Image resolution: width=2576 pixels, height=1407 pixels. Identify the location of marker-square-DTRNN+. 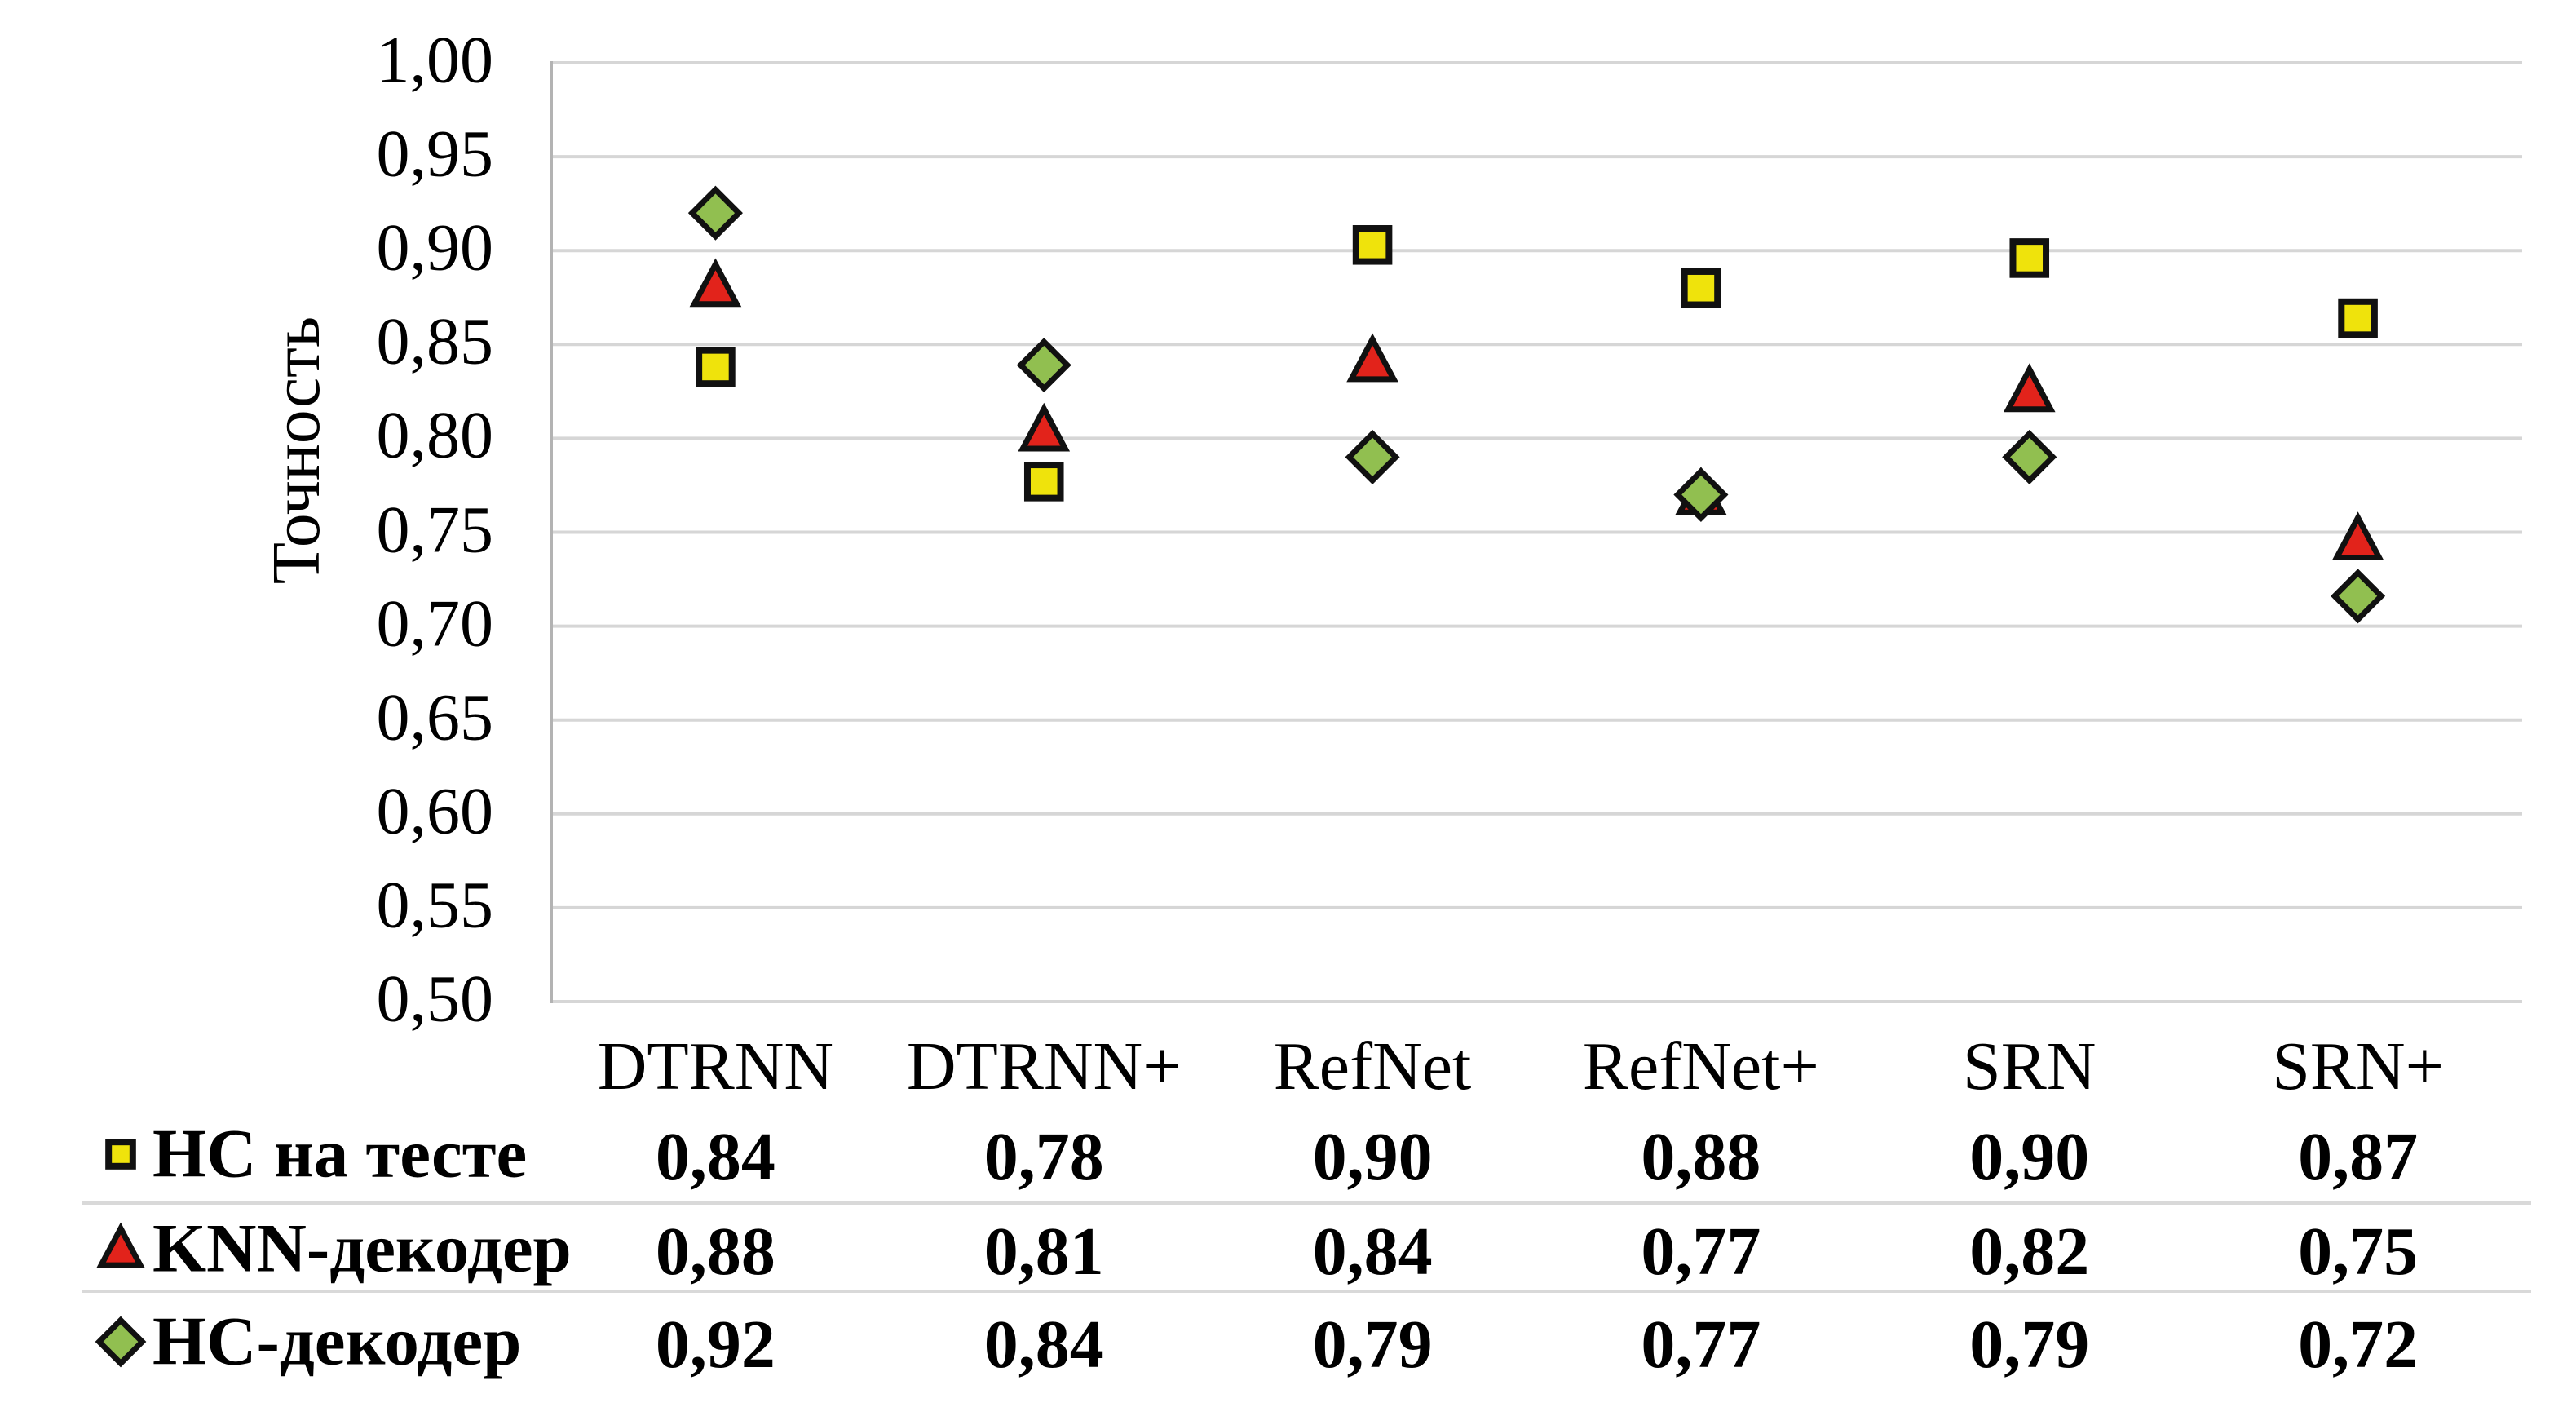
(1043, 482).